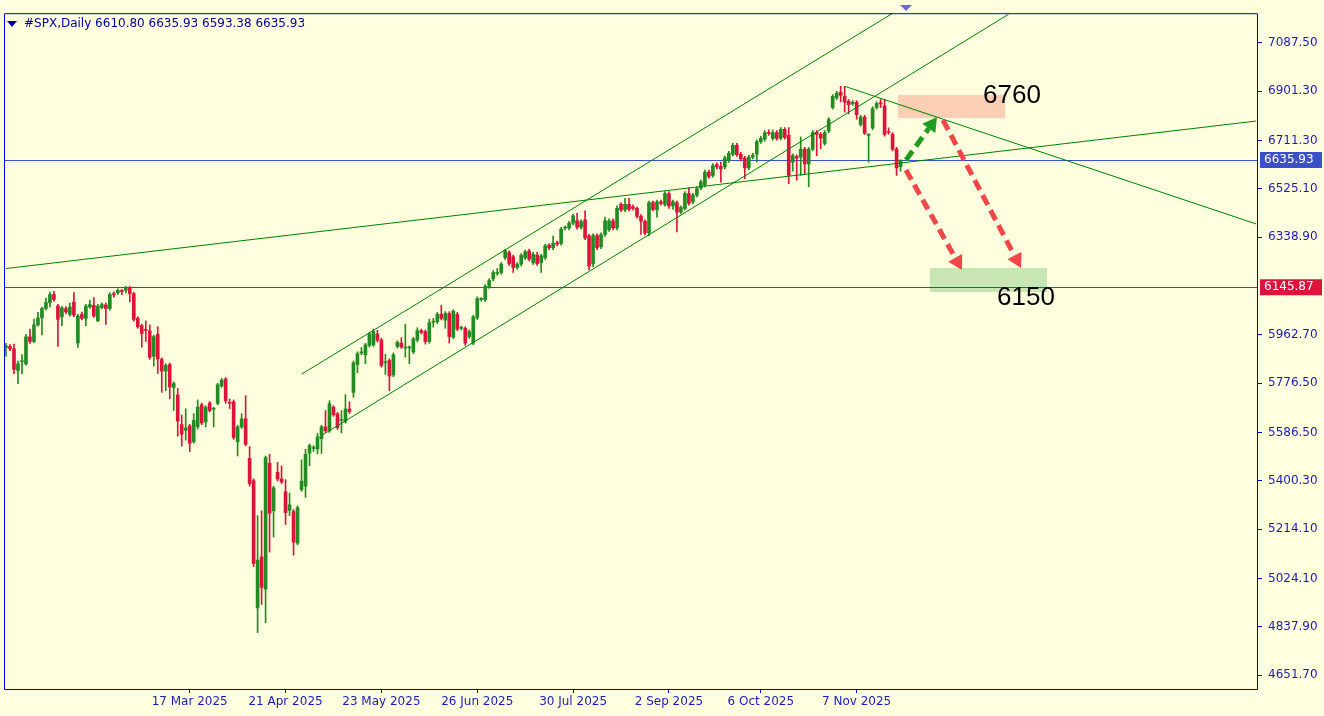 This screenshot has height=716, width=1324. What do you see at coordinates (1293, 333) in the screenshot?
I see `y-tick-label: 5962.70` at bounding box center [1293, 333].